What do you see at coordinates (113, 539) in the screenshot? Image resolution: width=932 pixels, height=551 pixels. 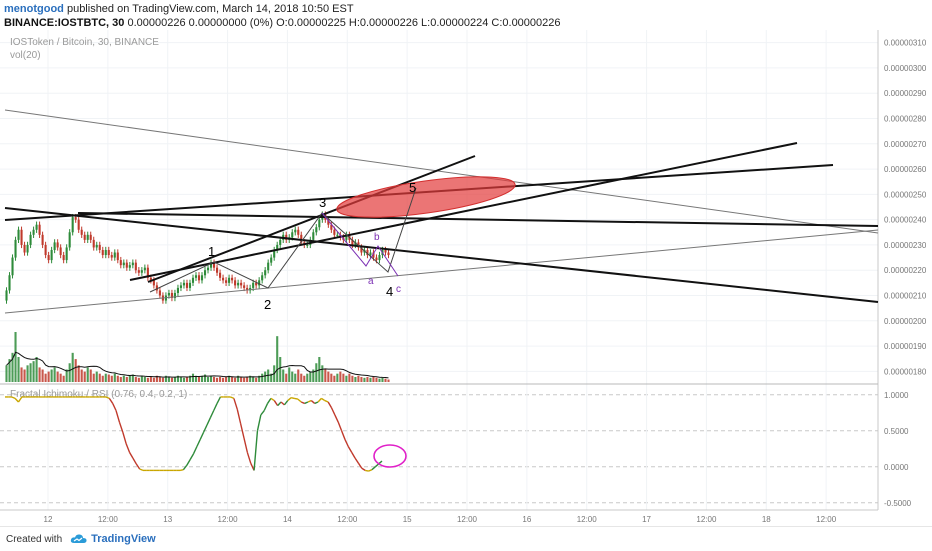 I see `tradingview-logo: TradingView` at bounding box center [113, 539].